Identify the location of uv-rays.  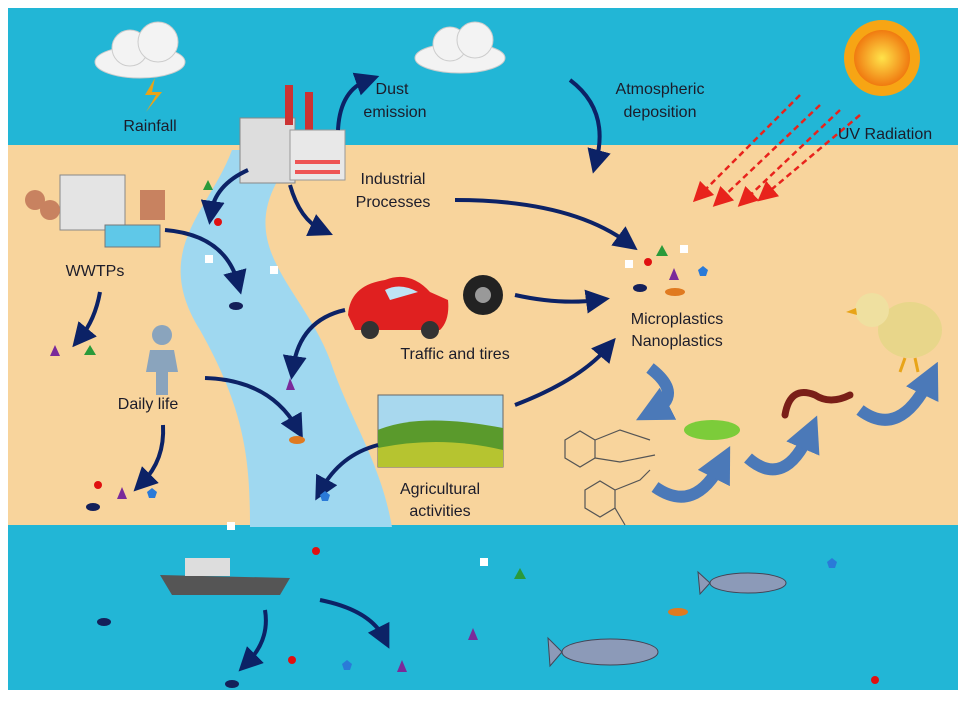
(776, 150).